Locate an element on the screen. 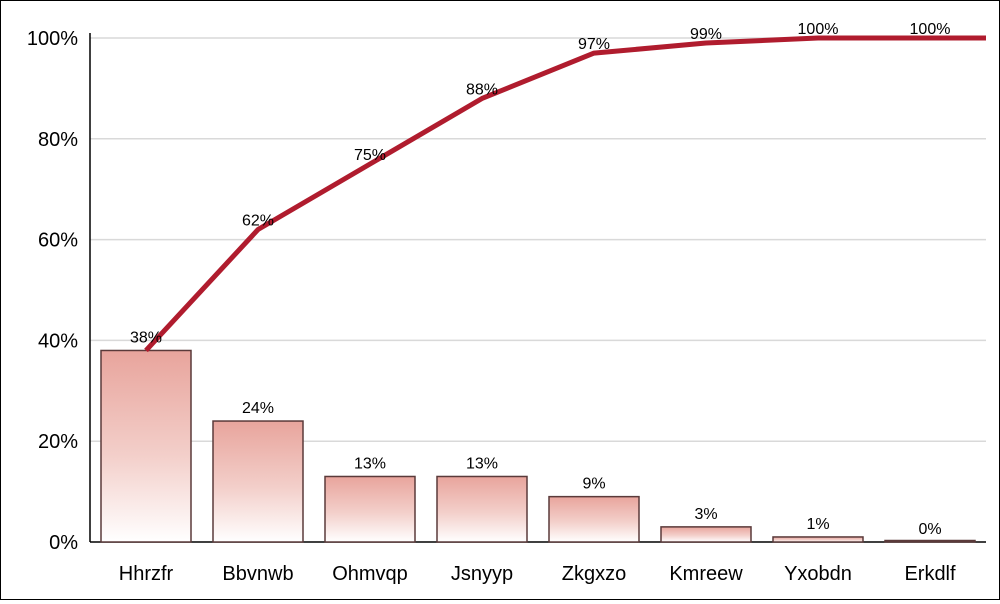 Image resolution: width=1000 pixels, height=604 pixels. y-tick-label: 100% is located at coordinates (52, 39).